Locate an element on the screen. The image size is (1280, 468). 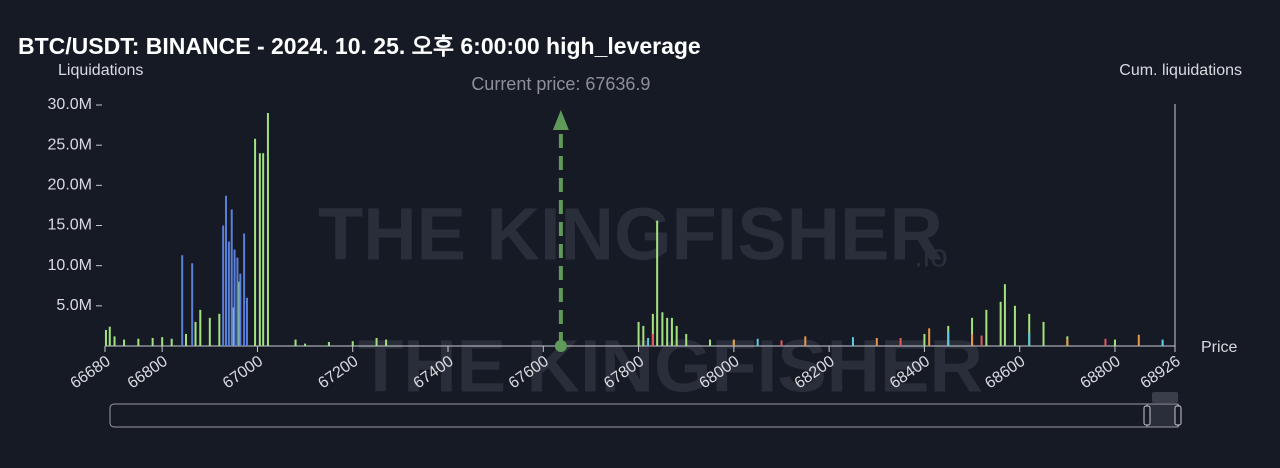
y-tick-label: 30.0M is located at coordinates (70, 104).